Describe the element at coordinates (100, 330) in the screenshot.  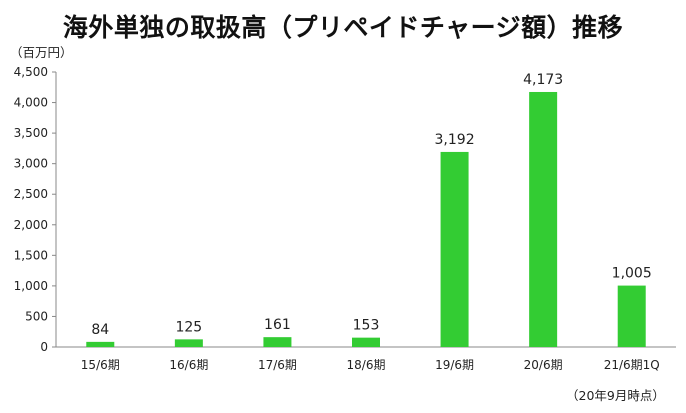
I see `data-label: 84` at that location.